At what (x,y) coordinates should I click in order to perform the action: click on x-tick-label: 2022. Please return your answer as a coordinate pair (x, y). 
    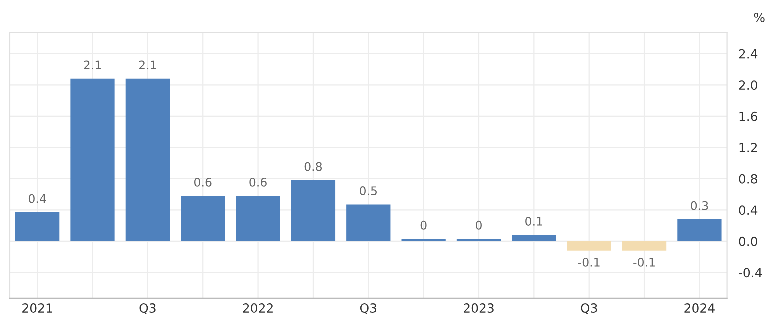
    Looking at the image, I should click on (258, 309).